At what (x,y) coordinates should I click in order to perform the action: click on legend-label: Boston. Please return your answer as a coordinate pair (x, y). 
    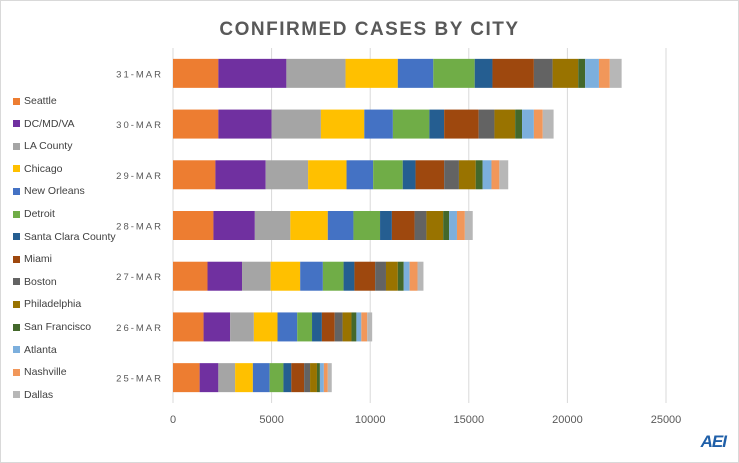
    Looking at the image, I should click on (40, 281).